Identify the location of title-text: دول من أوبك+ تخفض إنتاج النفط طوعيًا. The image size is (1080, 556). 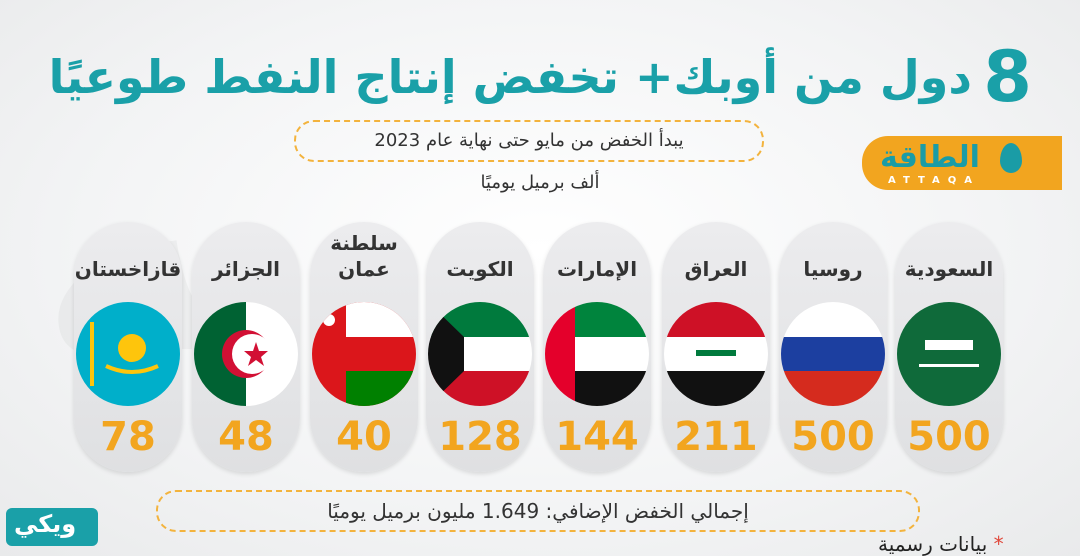
(510, 77).